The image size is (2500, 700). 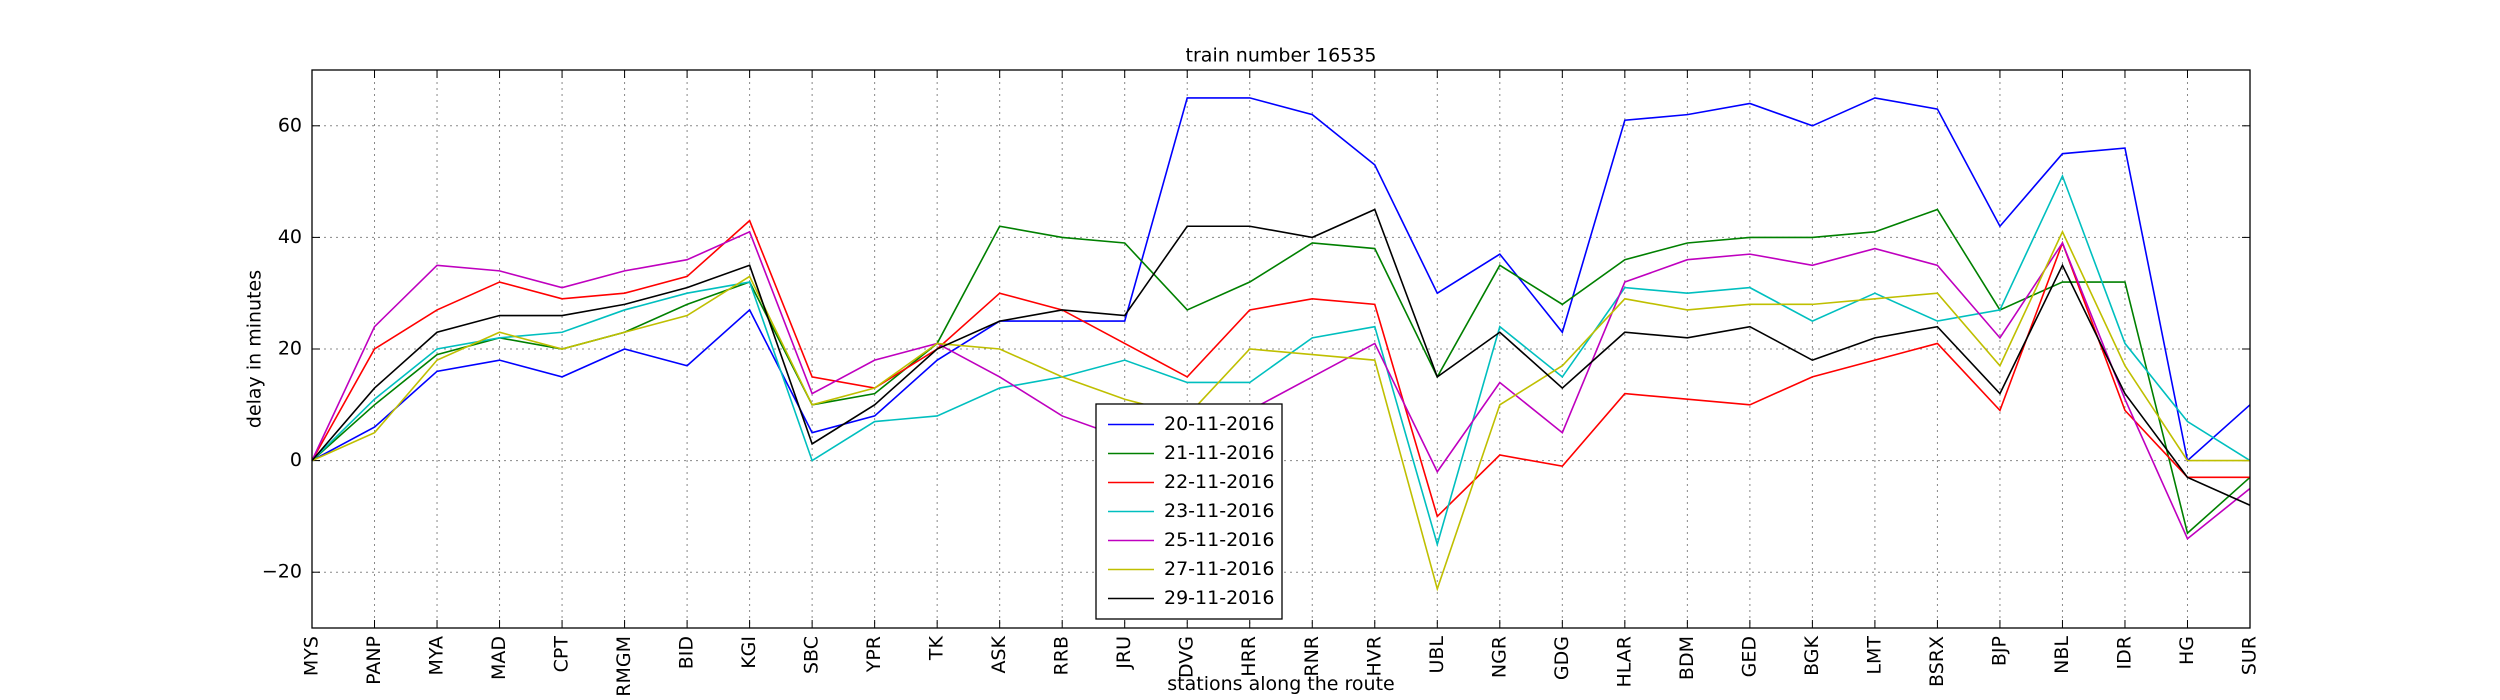 What do you see at coordinates (282, 572) in the screenshot?
I see `y-tick-label: −20` at bounding box center [282, 572].